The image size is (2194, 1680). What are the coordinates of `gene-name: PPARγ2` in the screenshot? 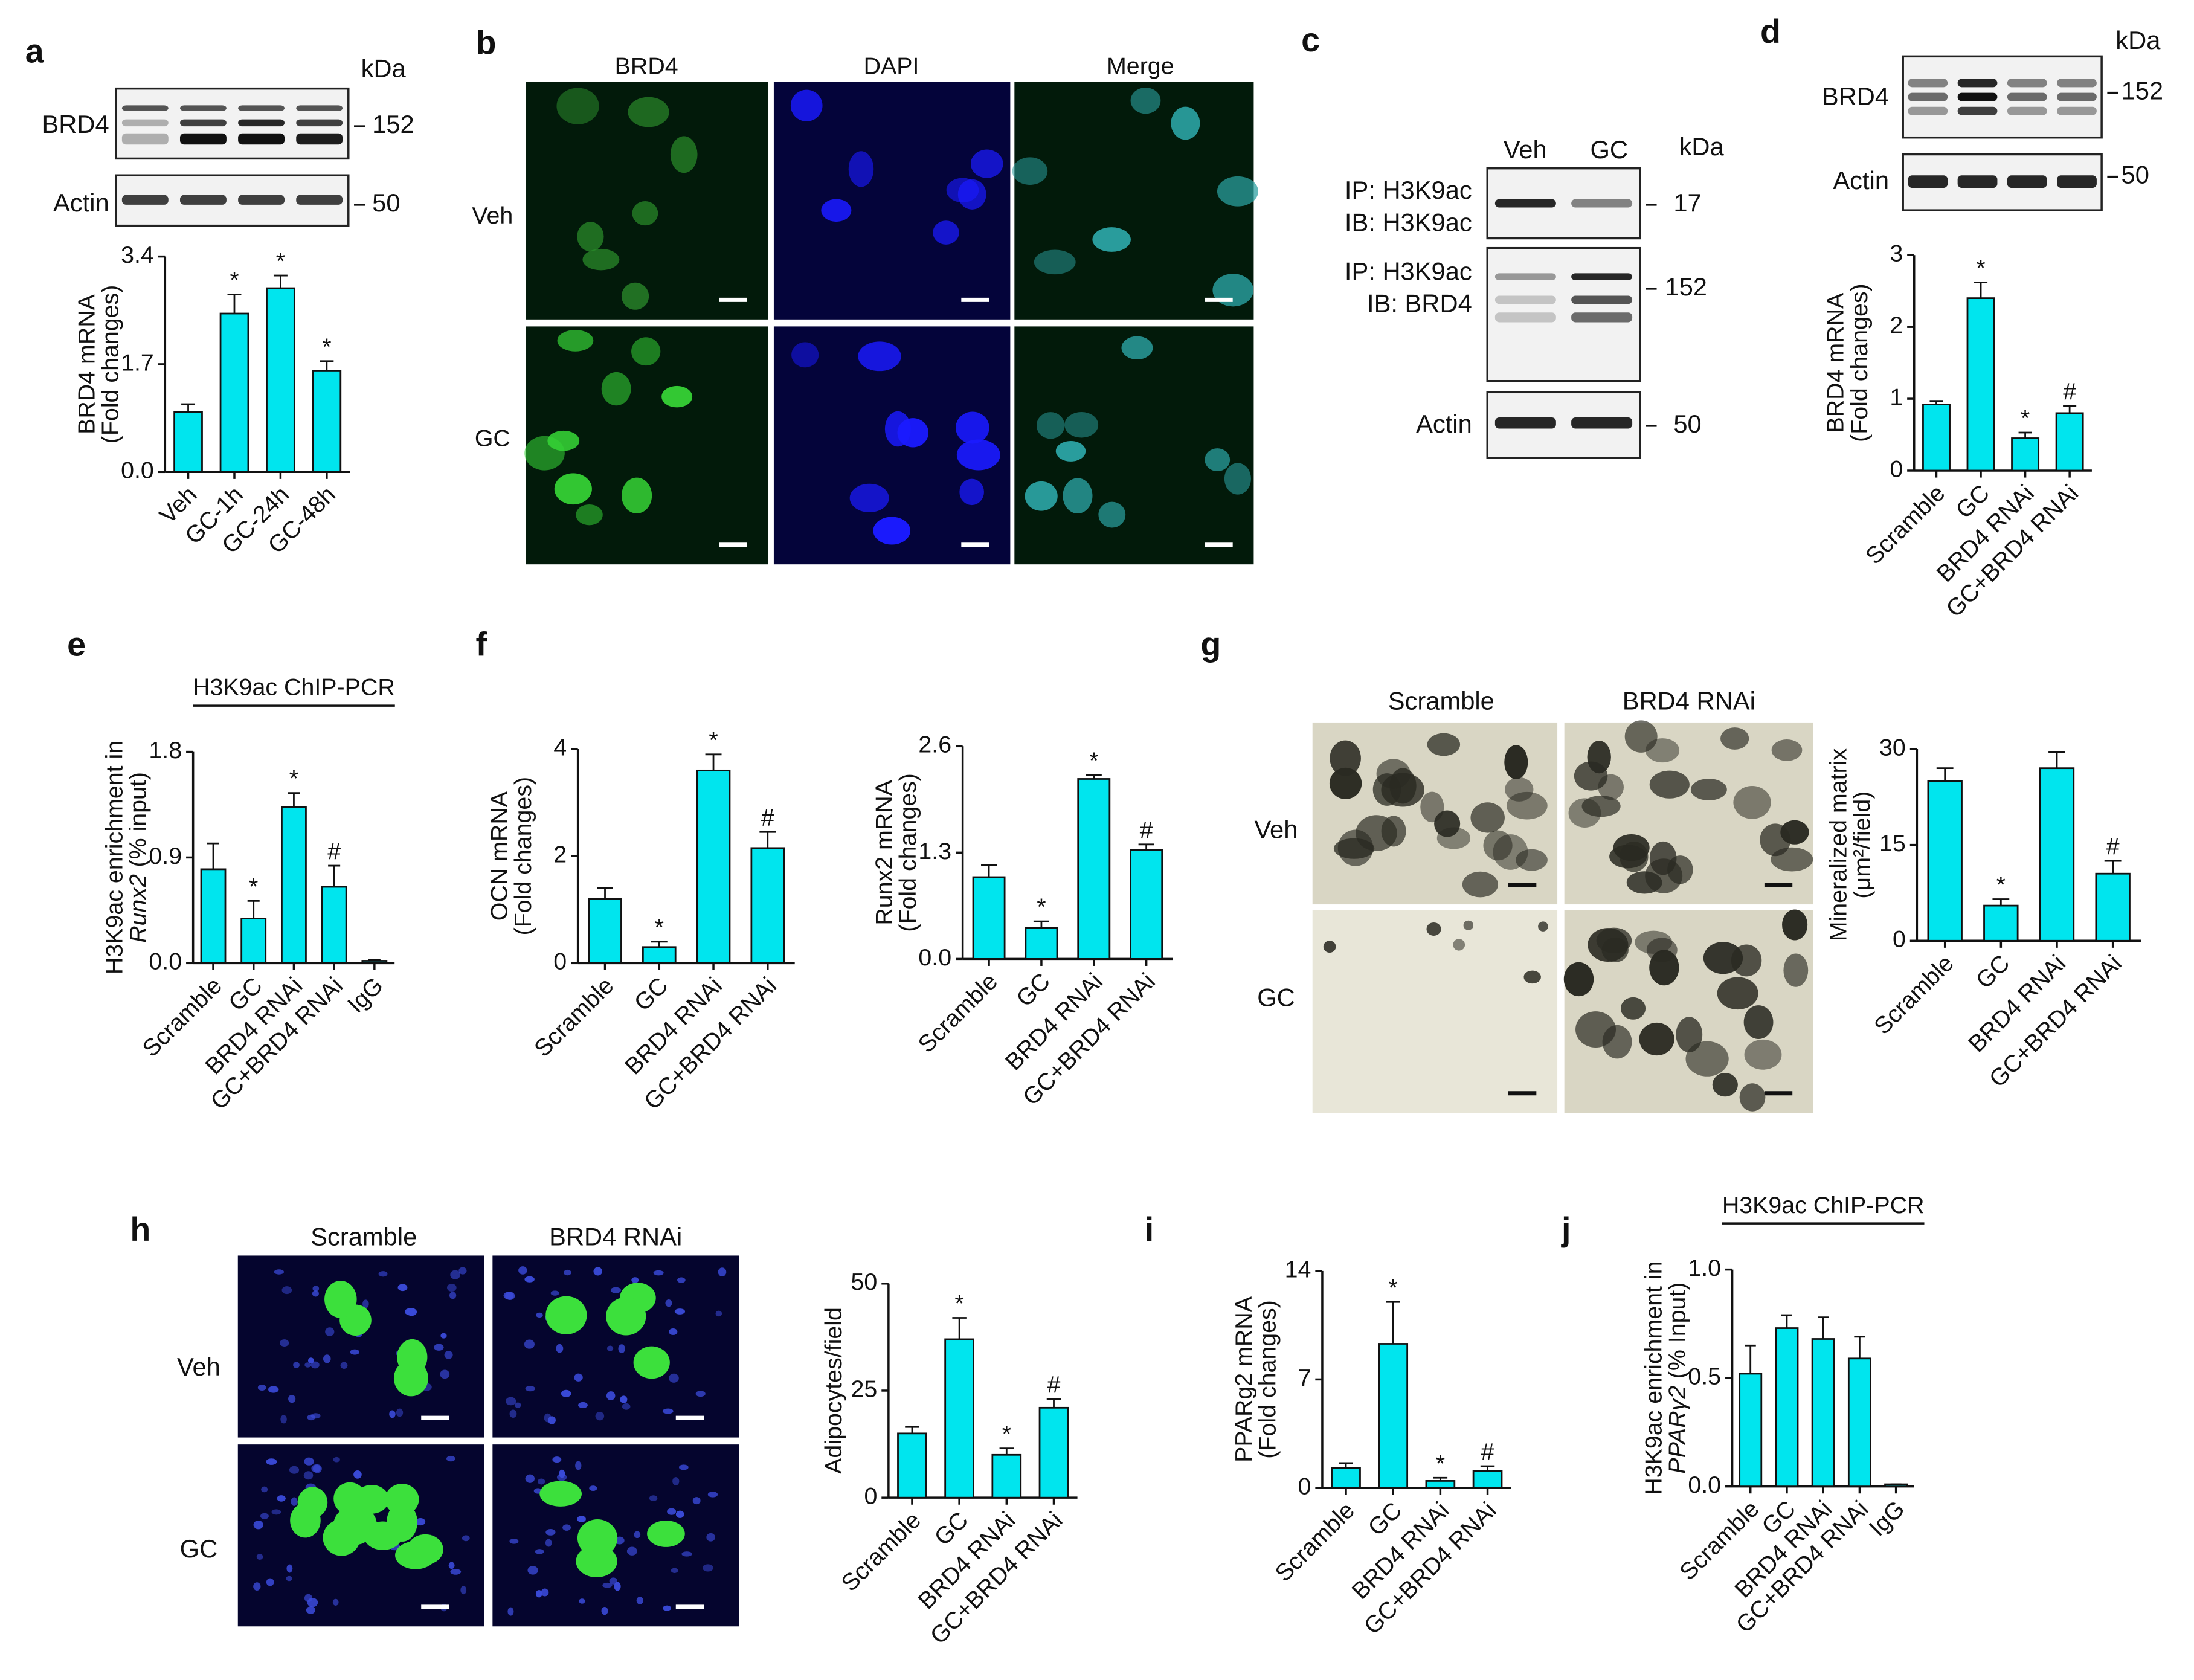 It's located at (1677, 1430).